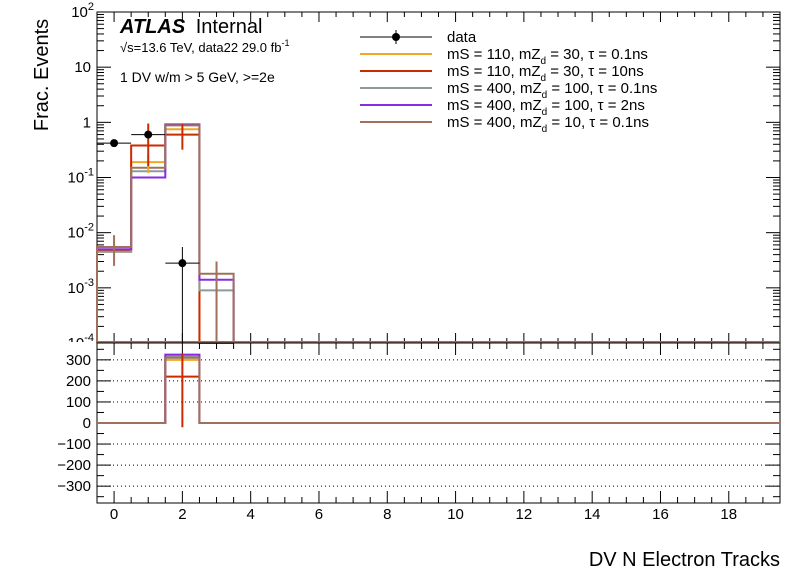 The image size is (796, 572). Describe the element at coordinates (548, 124) in the screenshot. I see `legend-series-4-label: mS = 400, mZd = 10, τ = 0.1ns` at that location.